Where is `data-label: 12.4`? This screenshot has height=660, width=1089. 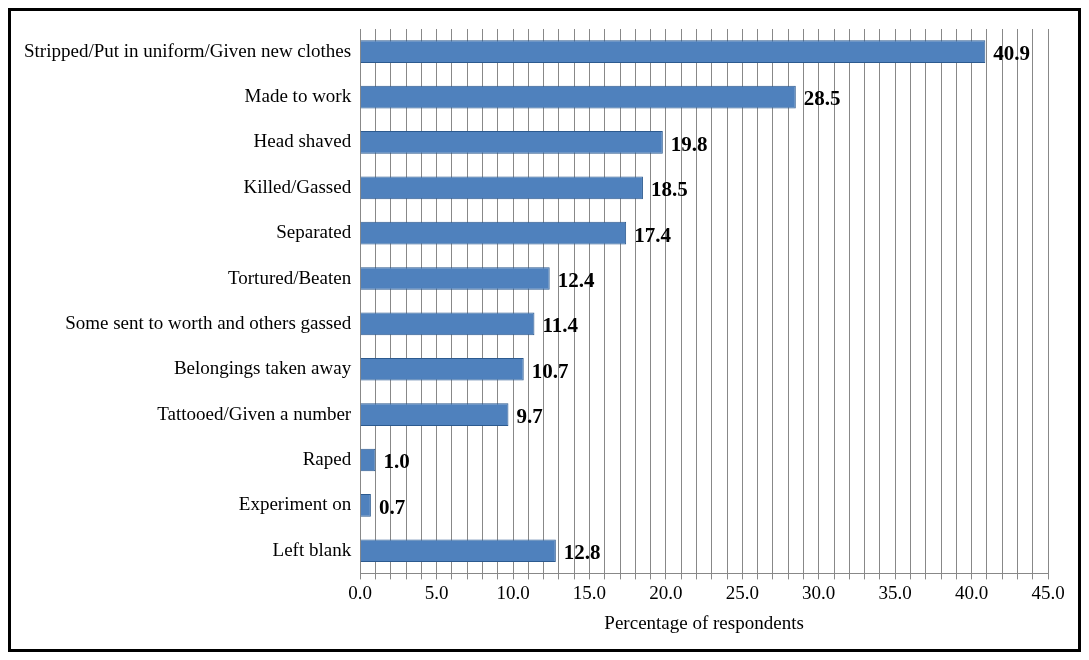
data-label: 12.4 is located at coordinates (576, 279).